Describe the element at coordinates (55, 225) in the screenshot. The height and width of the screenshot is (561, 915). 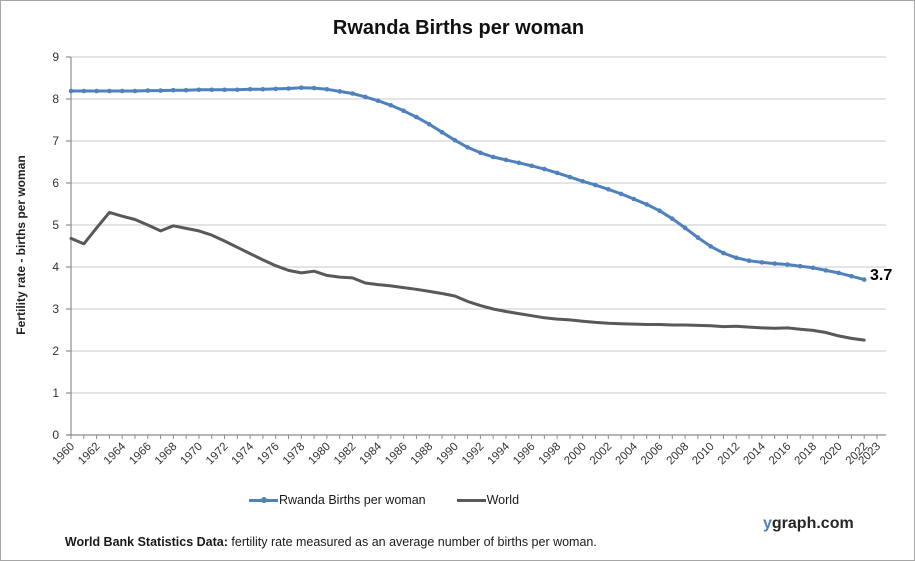
I see `y-tick-label: 5` at that location.